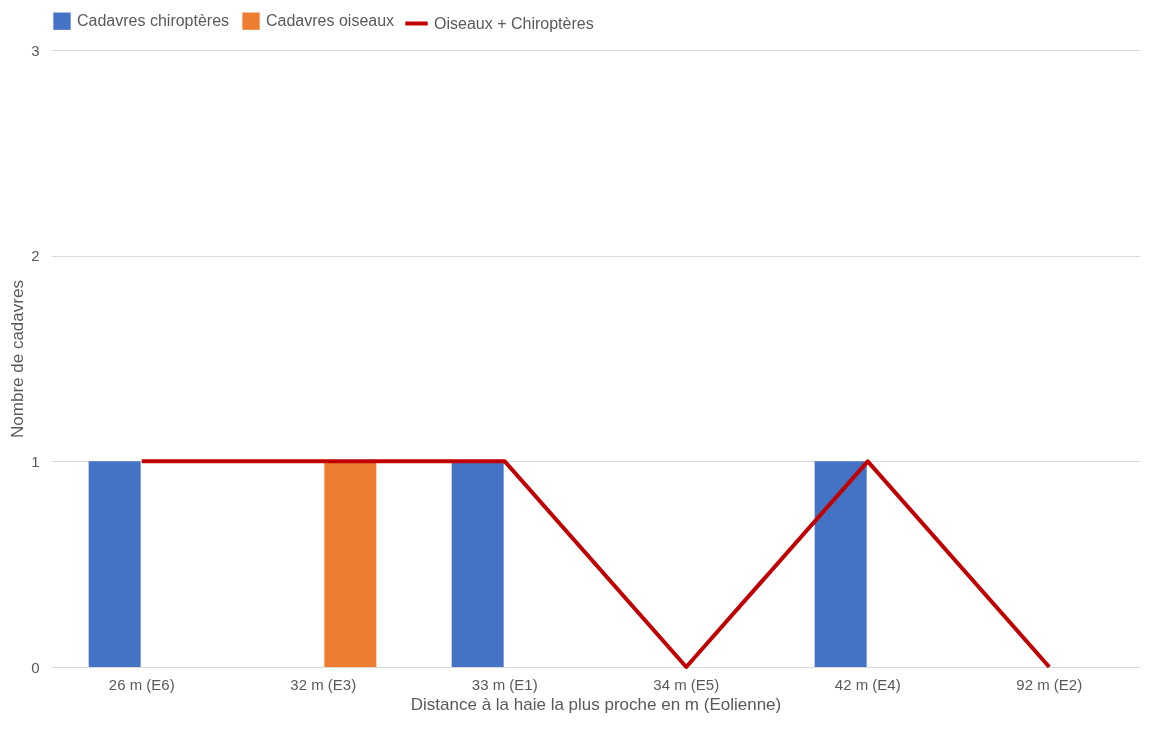  Describe the element at coordinates (330, 21) in the screenshot. I see `legend-label: Cadavres oiseaux` at that location.